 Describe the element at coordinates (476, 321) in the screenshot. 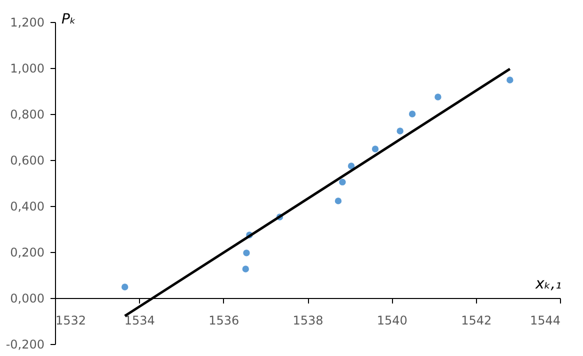

I see `x-tick-label: 1542` at that location.